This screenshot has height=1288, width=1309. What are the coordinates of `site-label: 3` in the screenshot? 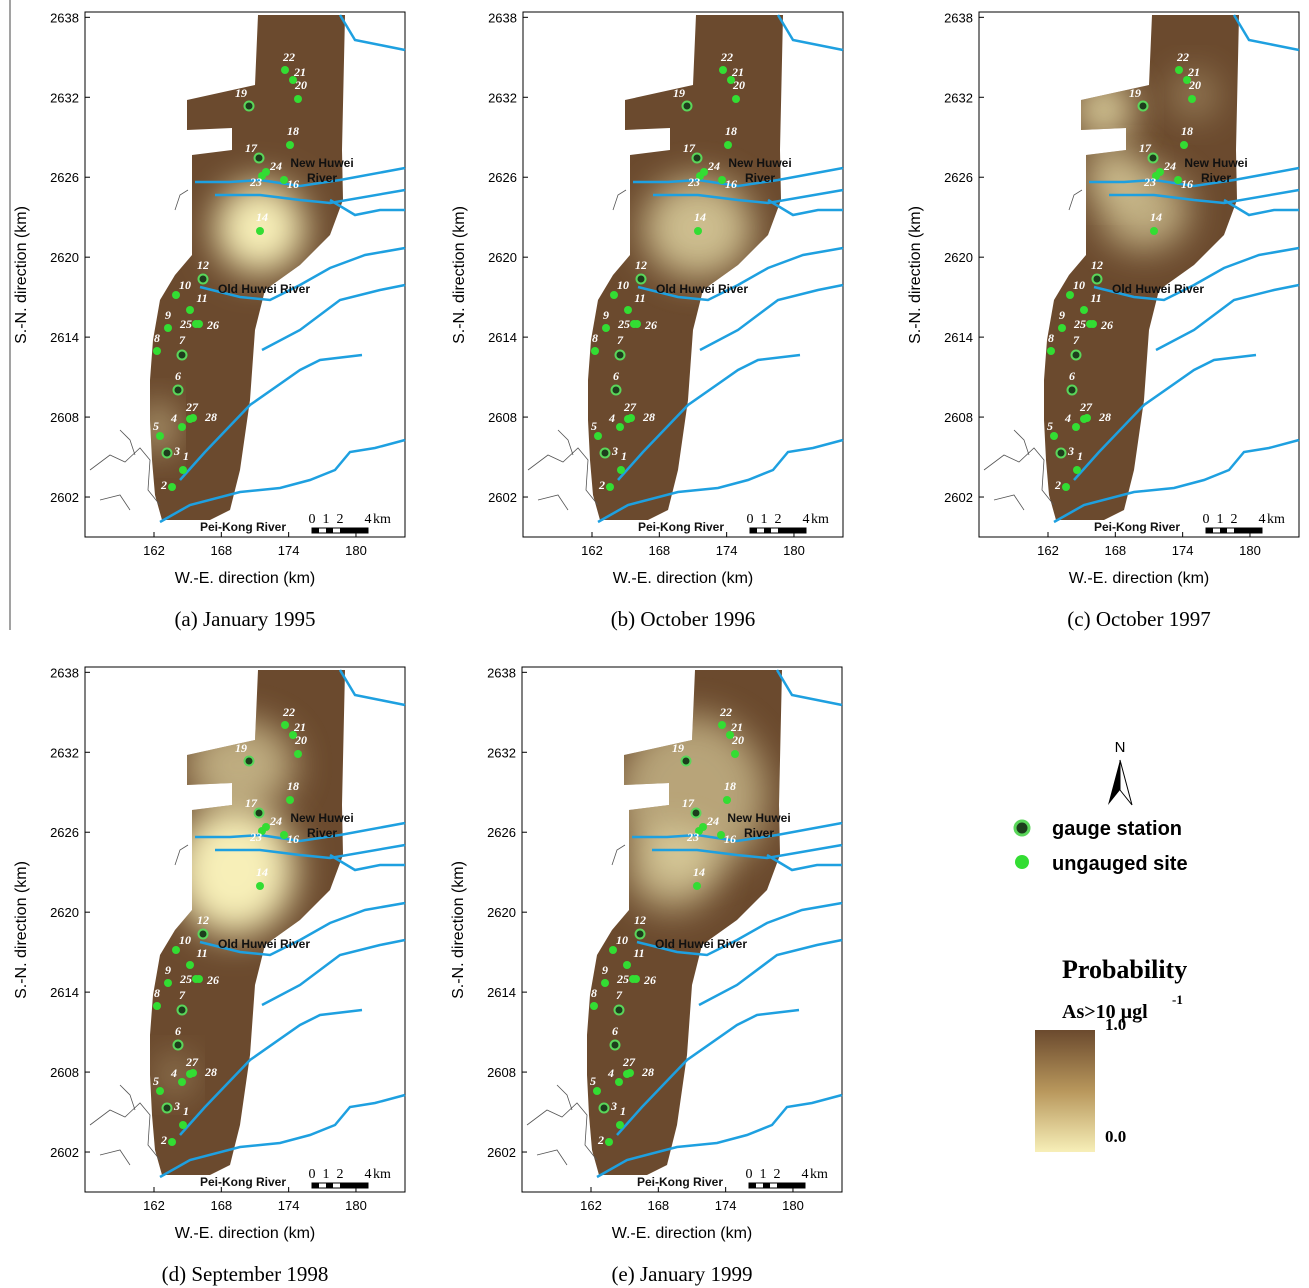 It's located at (613, 1106).